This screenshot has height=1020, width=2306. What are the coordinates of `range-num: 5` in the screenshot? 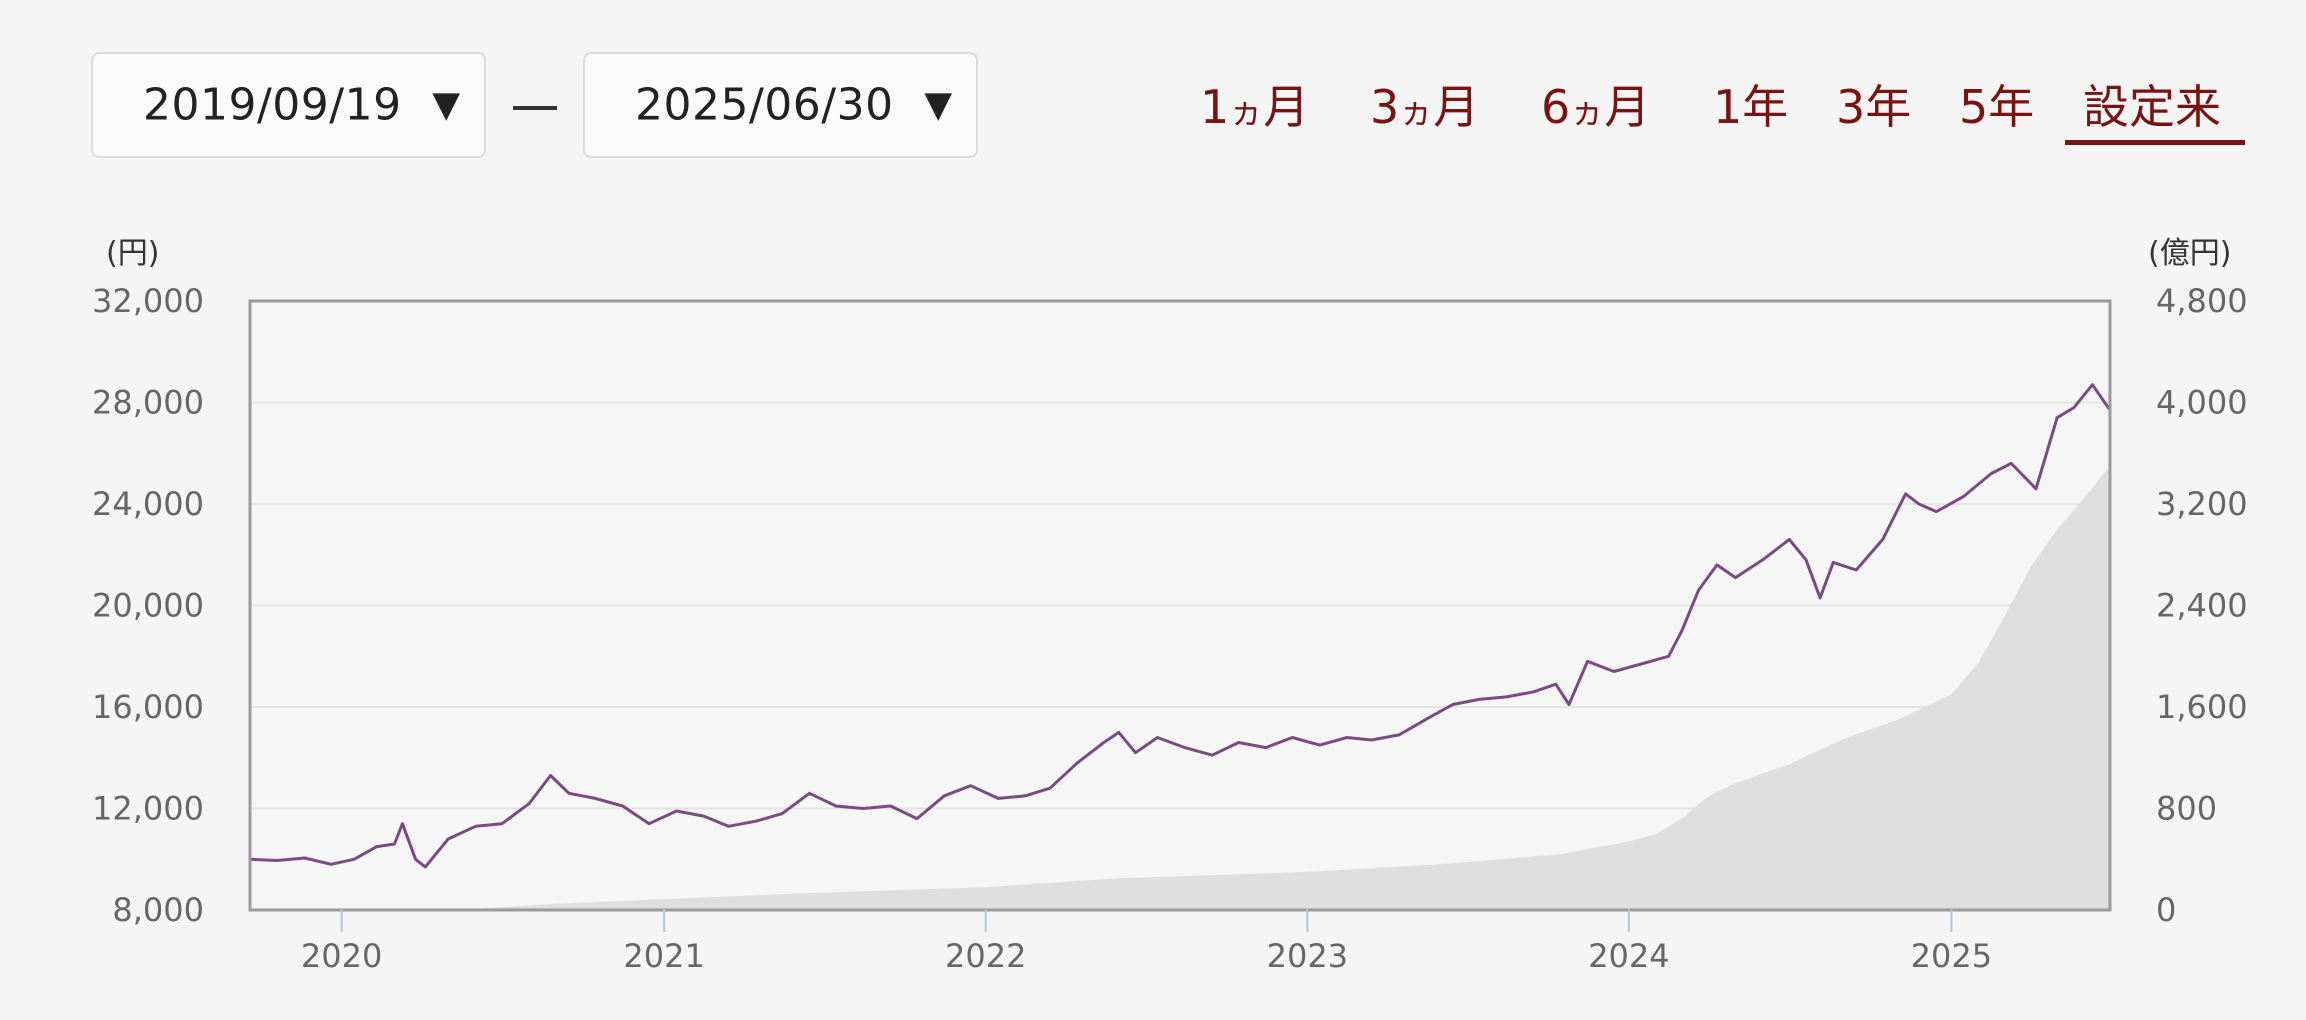 It's located at (1974, 107).